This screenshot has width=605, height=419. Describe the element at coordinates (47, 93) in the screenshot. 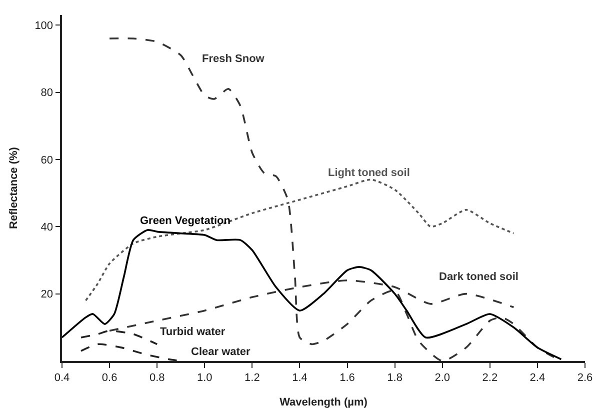

I see `y-tick-label: 80` at that location.